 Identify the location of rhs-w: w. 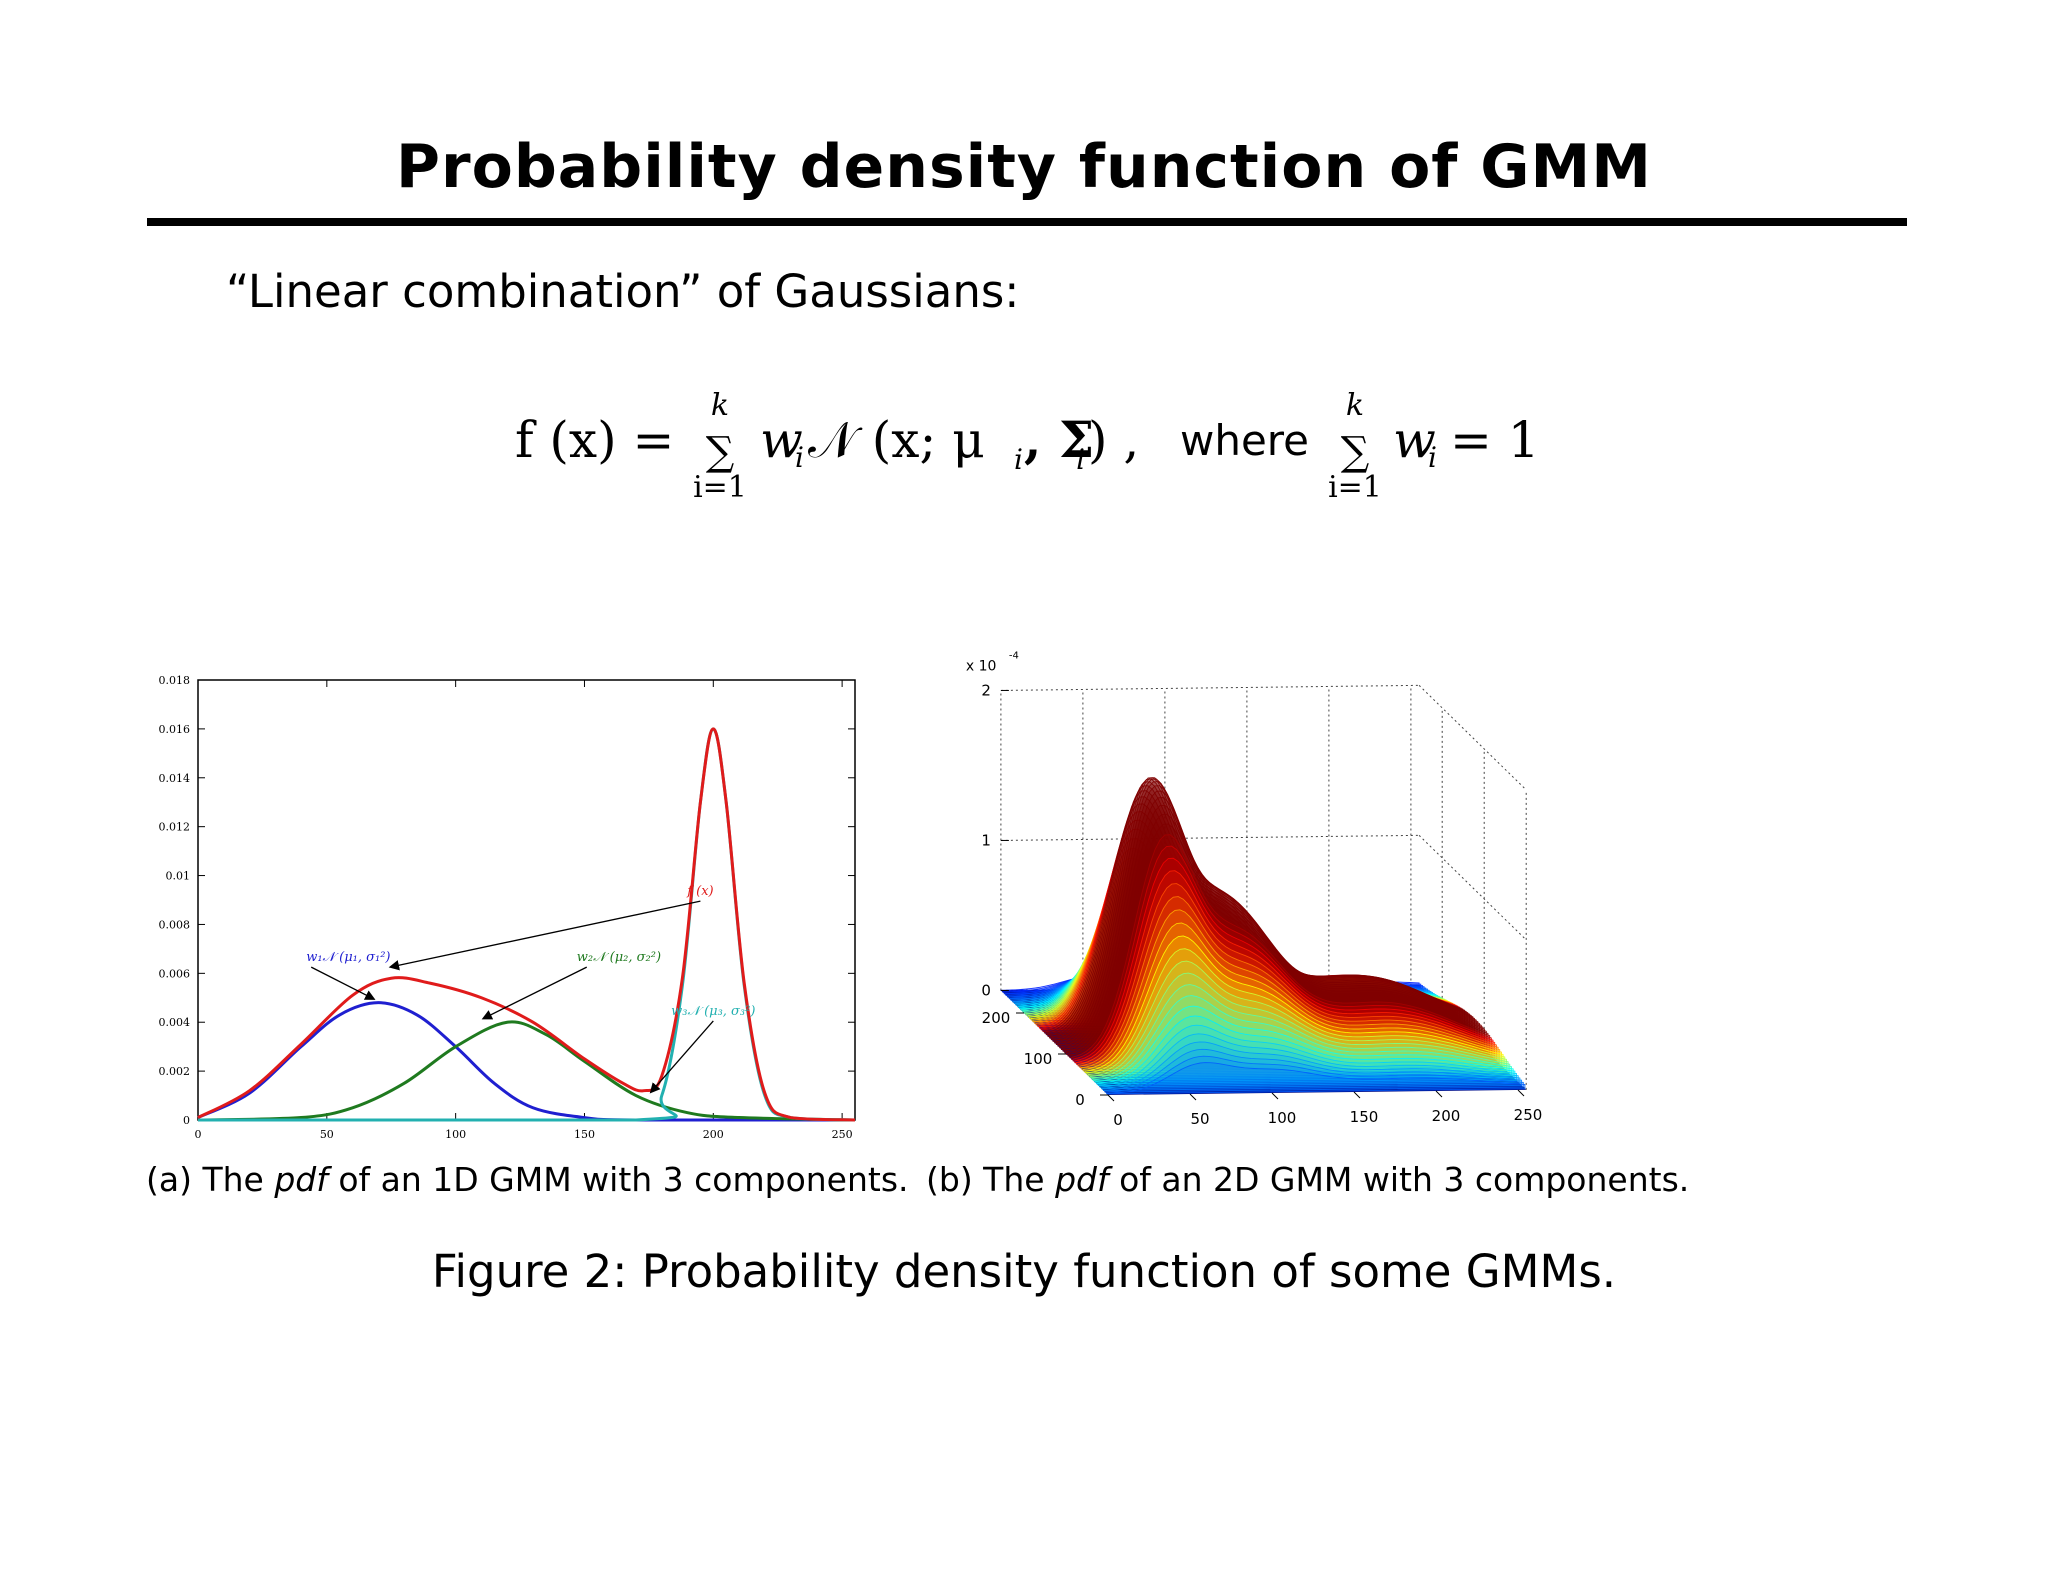
(1414, 440).